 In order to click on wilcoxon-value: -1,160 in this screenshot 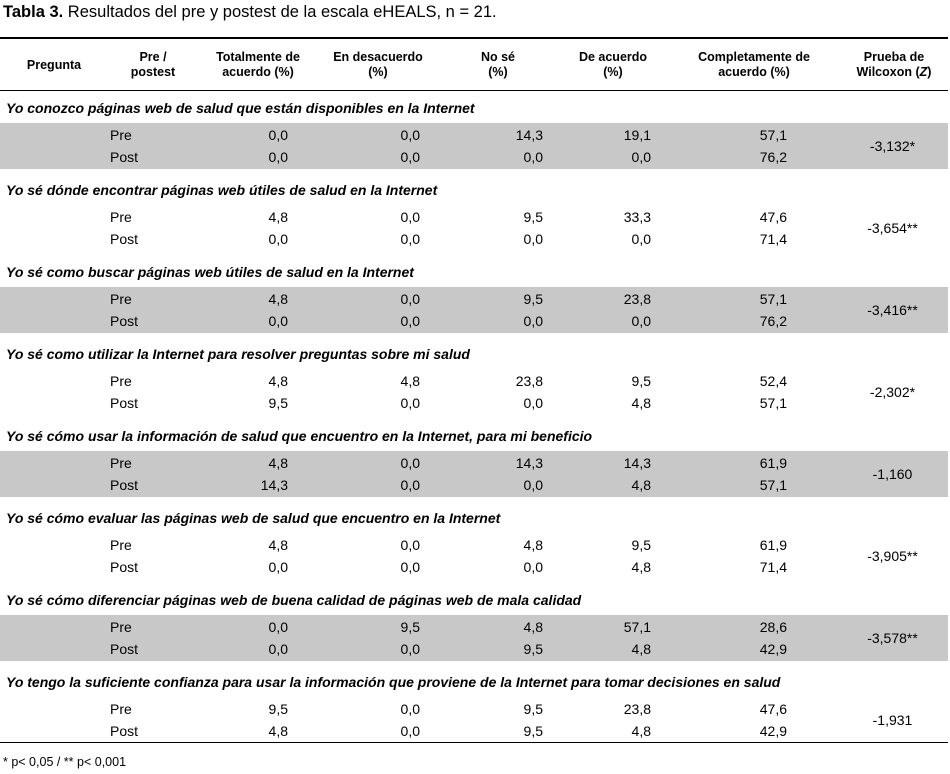, I will do `click(892, 474)`.